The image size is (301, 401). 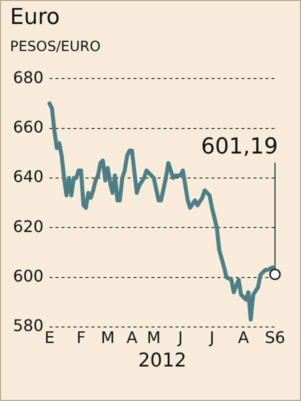 I want to click on x-tick-label: S6, so click(x=275, y=337).